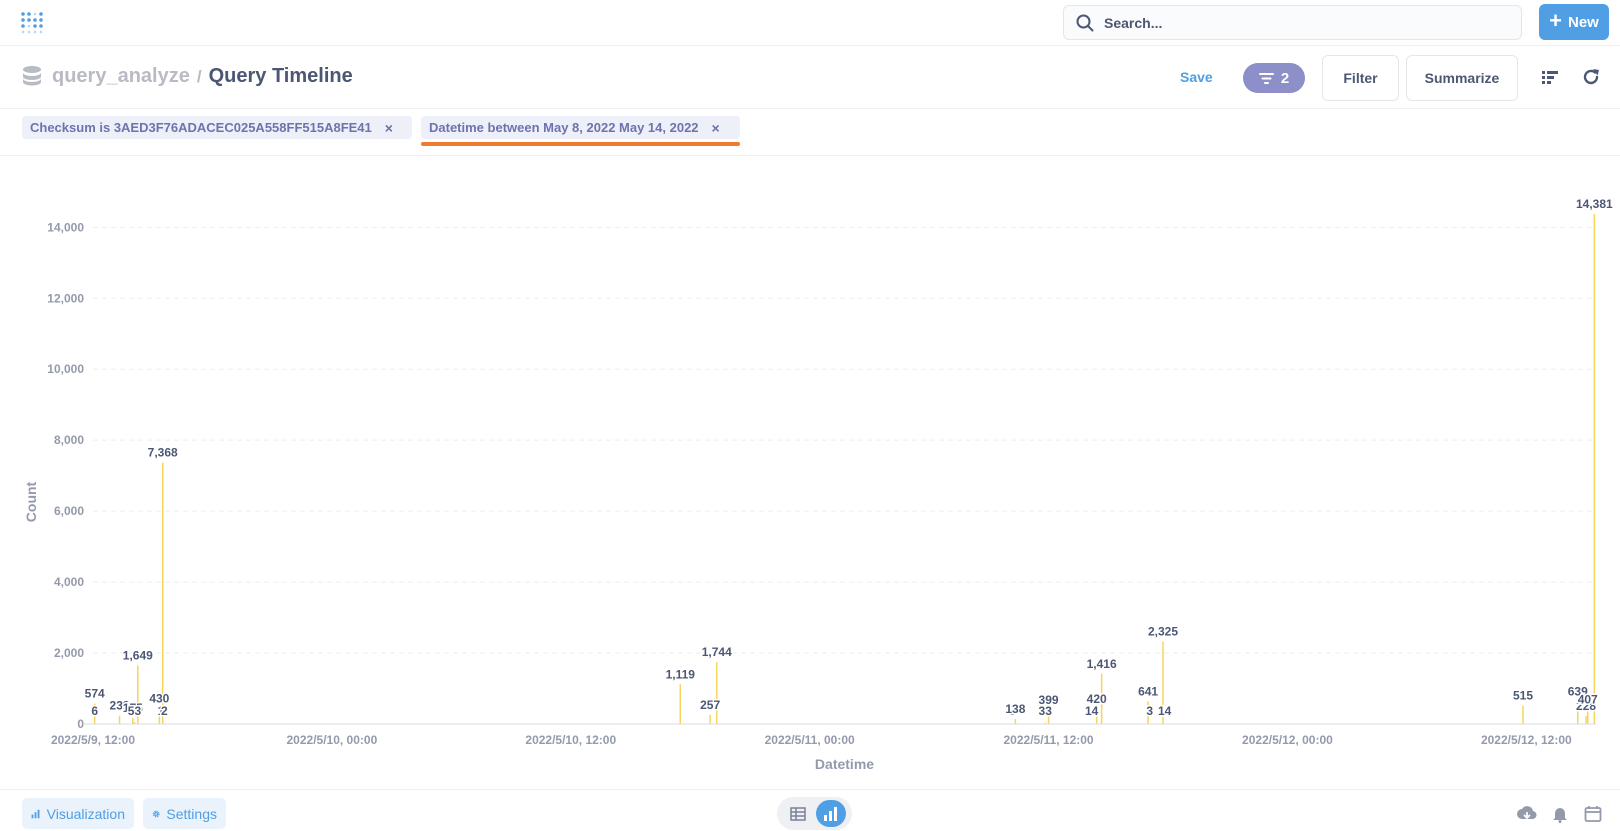 This screenshot has width=1620, height=831. I want to click on data-label: 2, so click(164, 711).